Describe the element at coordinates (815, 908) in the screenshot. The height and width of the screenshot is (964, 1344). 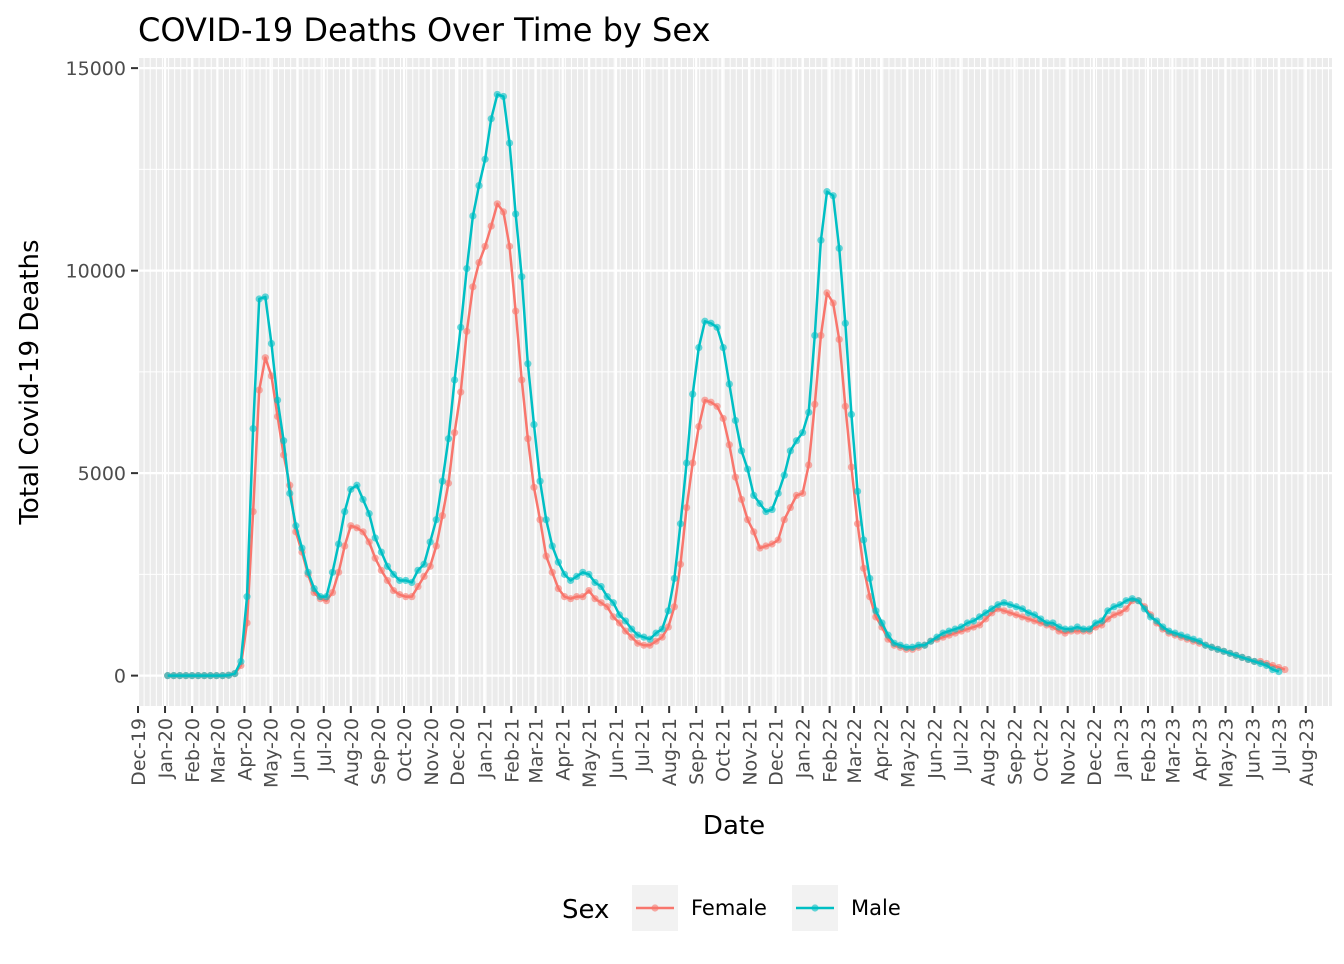
I see `legend-point-male` at that location.